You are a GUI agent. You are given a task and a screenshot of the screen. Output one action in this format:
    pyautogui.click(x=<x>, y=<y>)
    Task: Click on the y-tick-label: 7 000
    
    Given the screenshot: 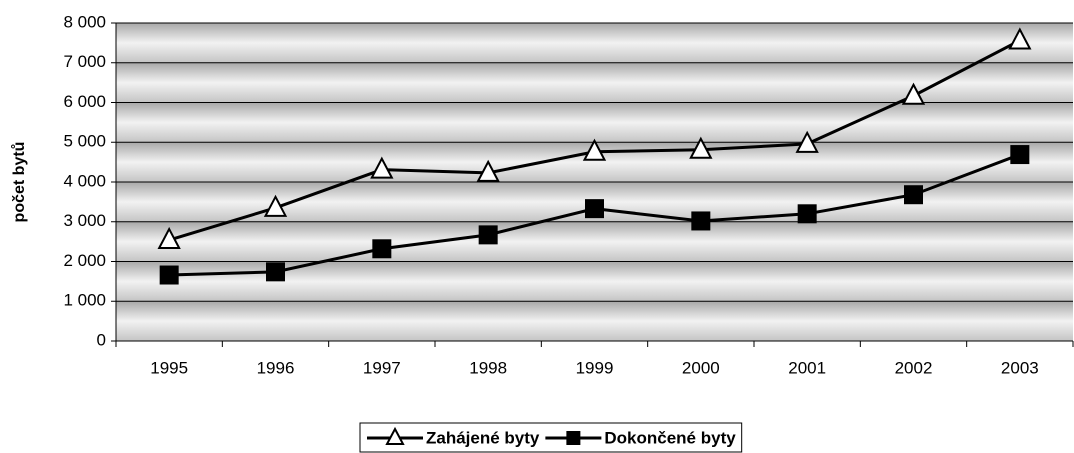 What is the action you would take?
    pyautogui.click(x=84, y=61)
    